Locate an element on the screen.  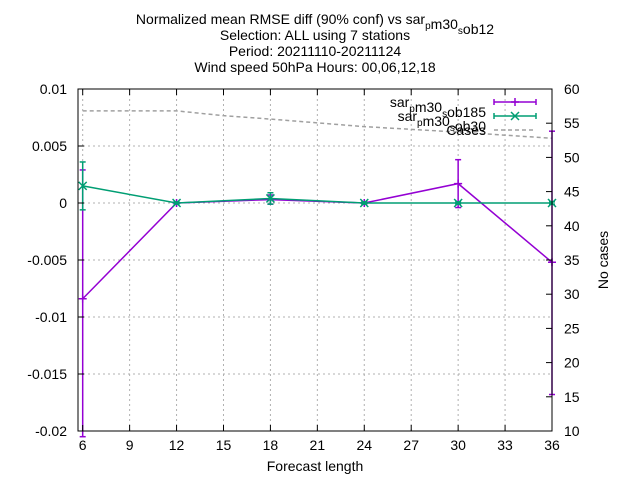
cases-line is located at coordinates (317, 124).